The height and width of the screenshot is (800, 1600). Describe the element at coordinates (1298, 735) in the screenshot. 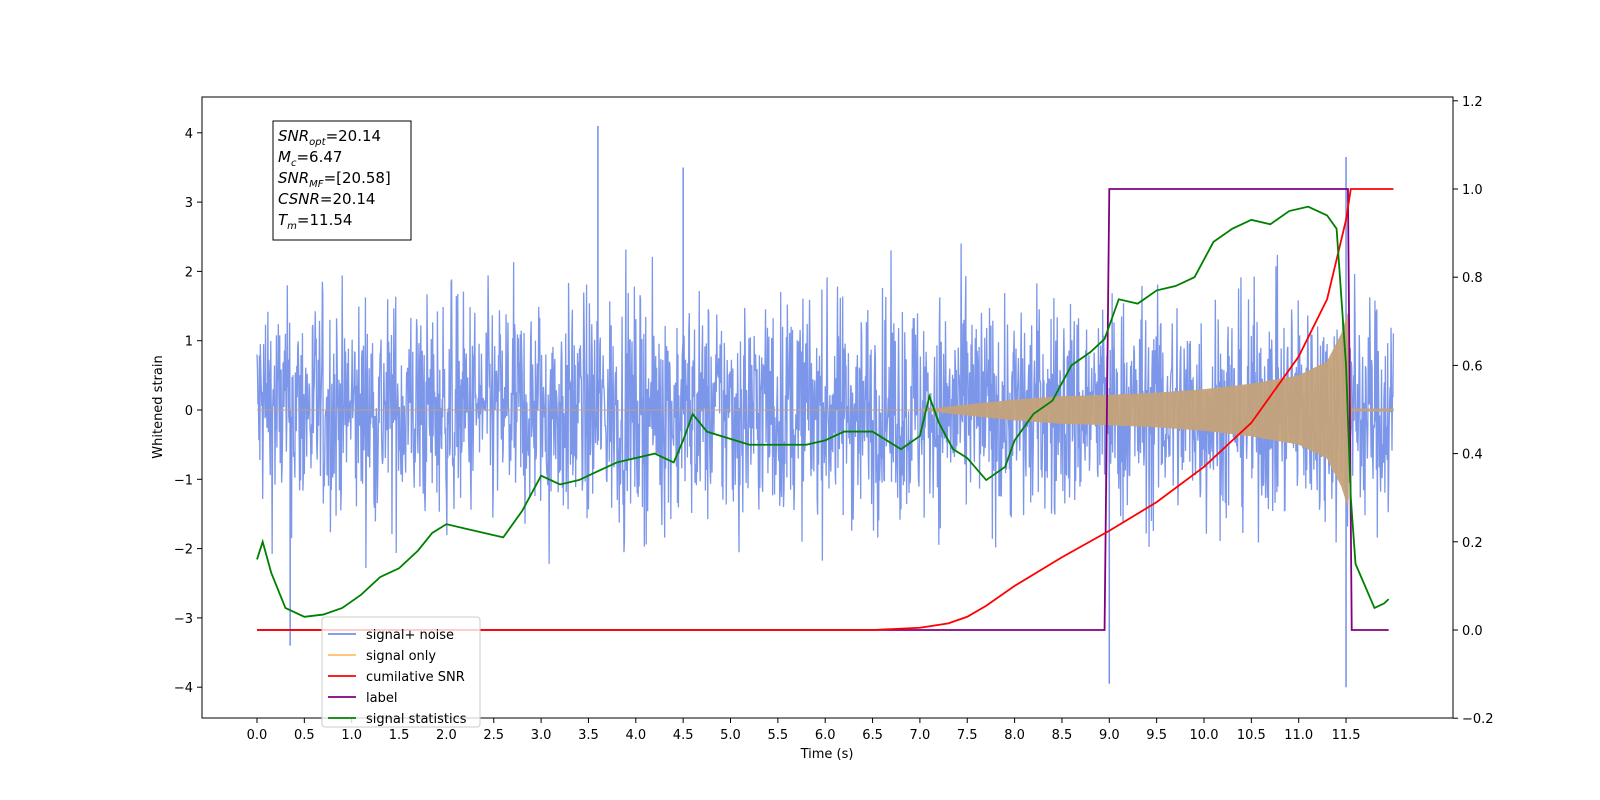

I see `x-tick-label: 11.0` at that location.